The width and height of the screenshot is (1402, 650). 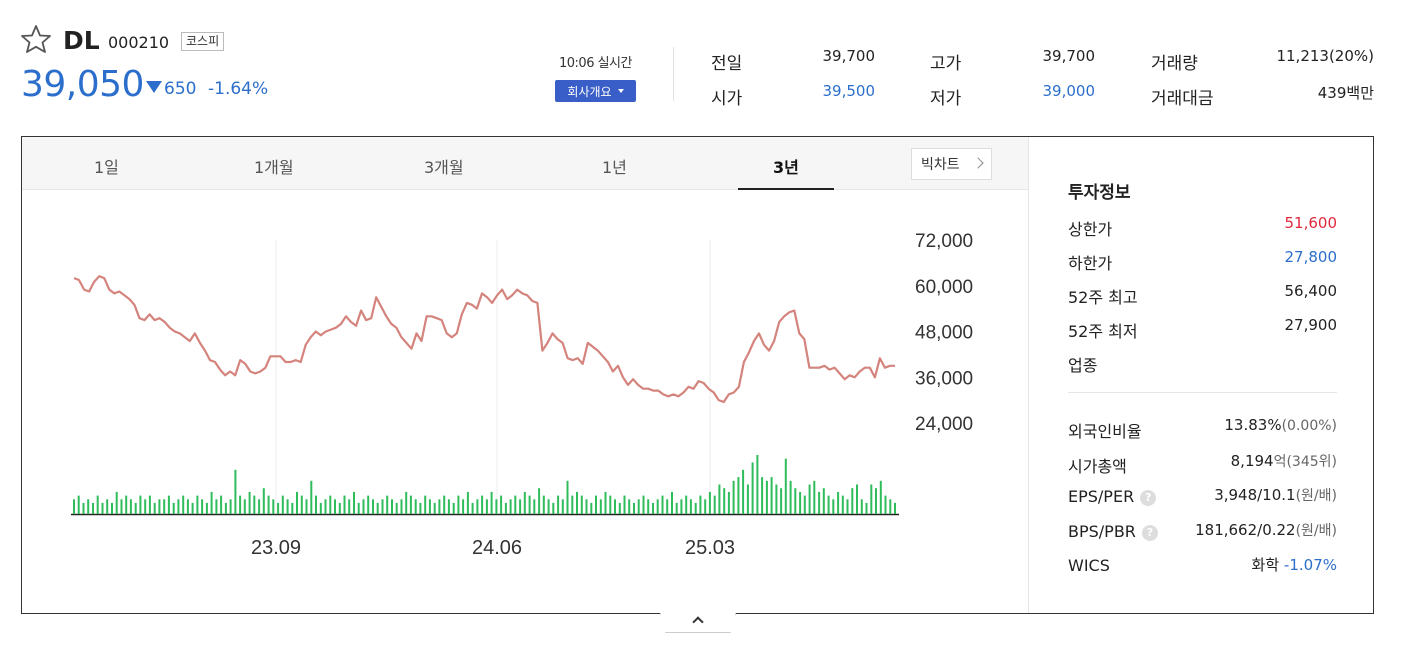 I want to click on investment-info-title: 투자정보, so click(x=1099, y=193).